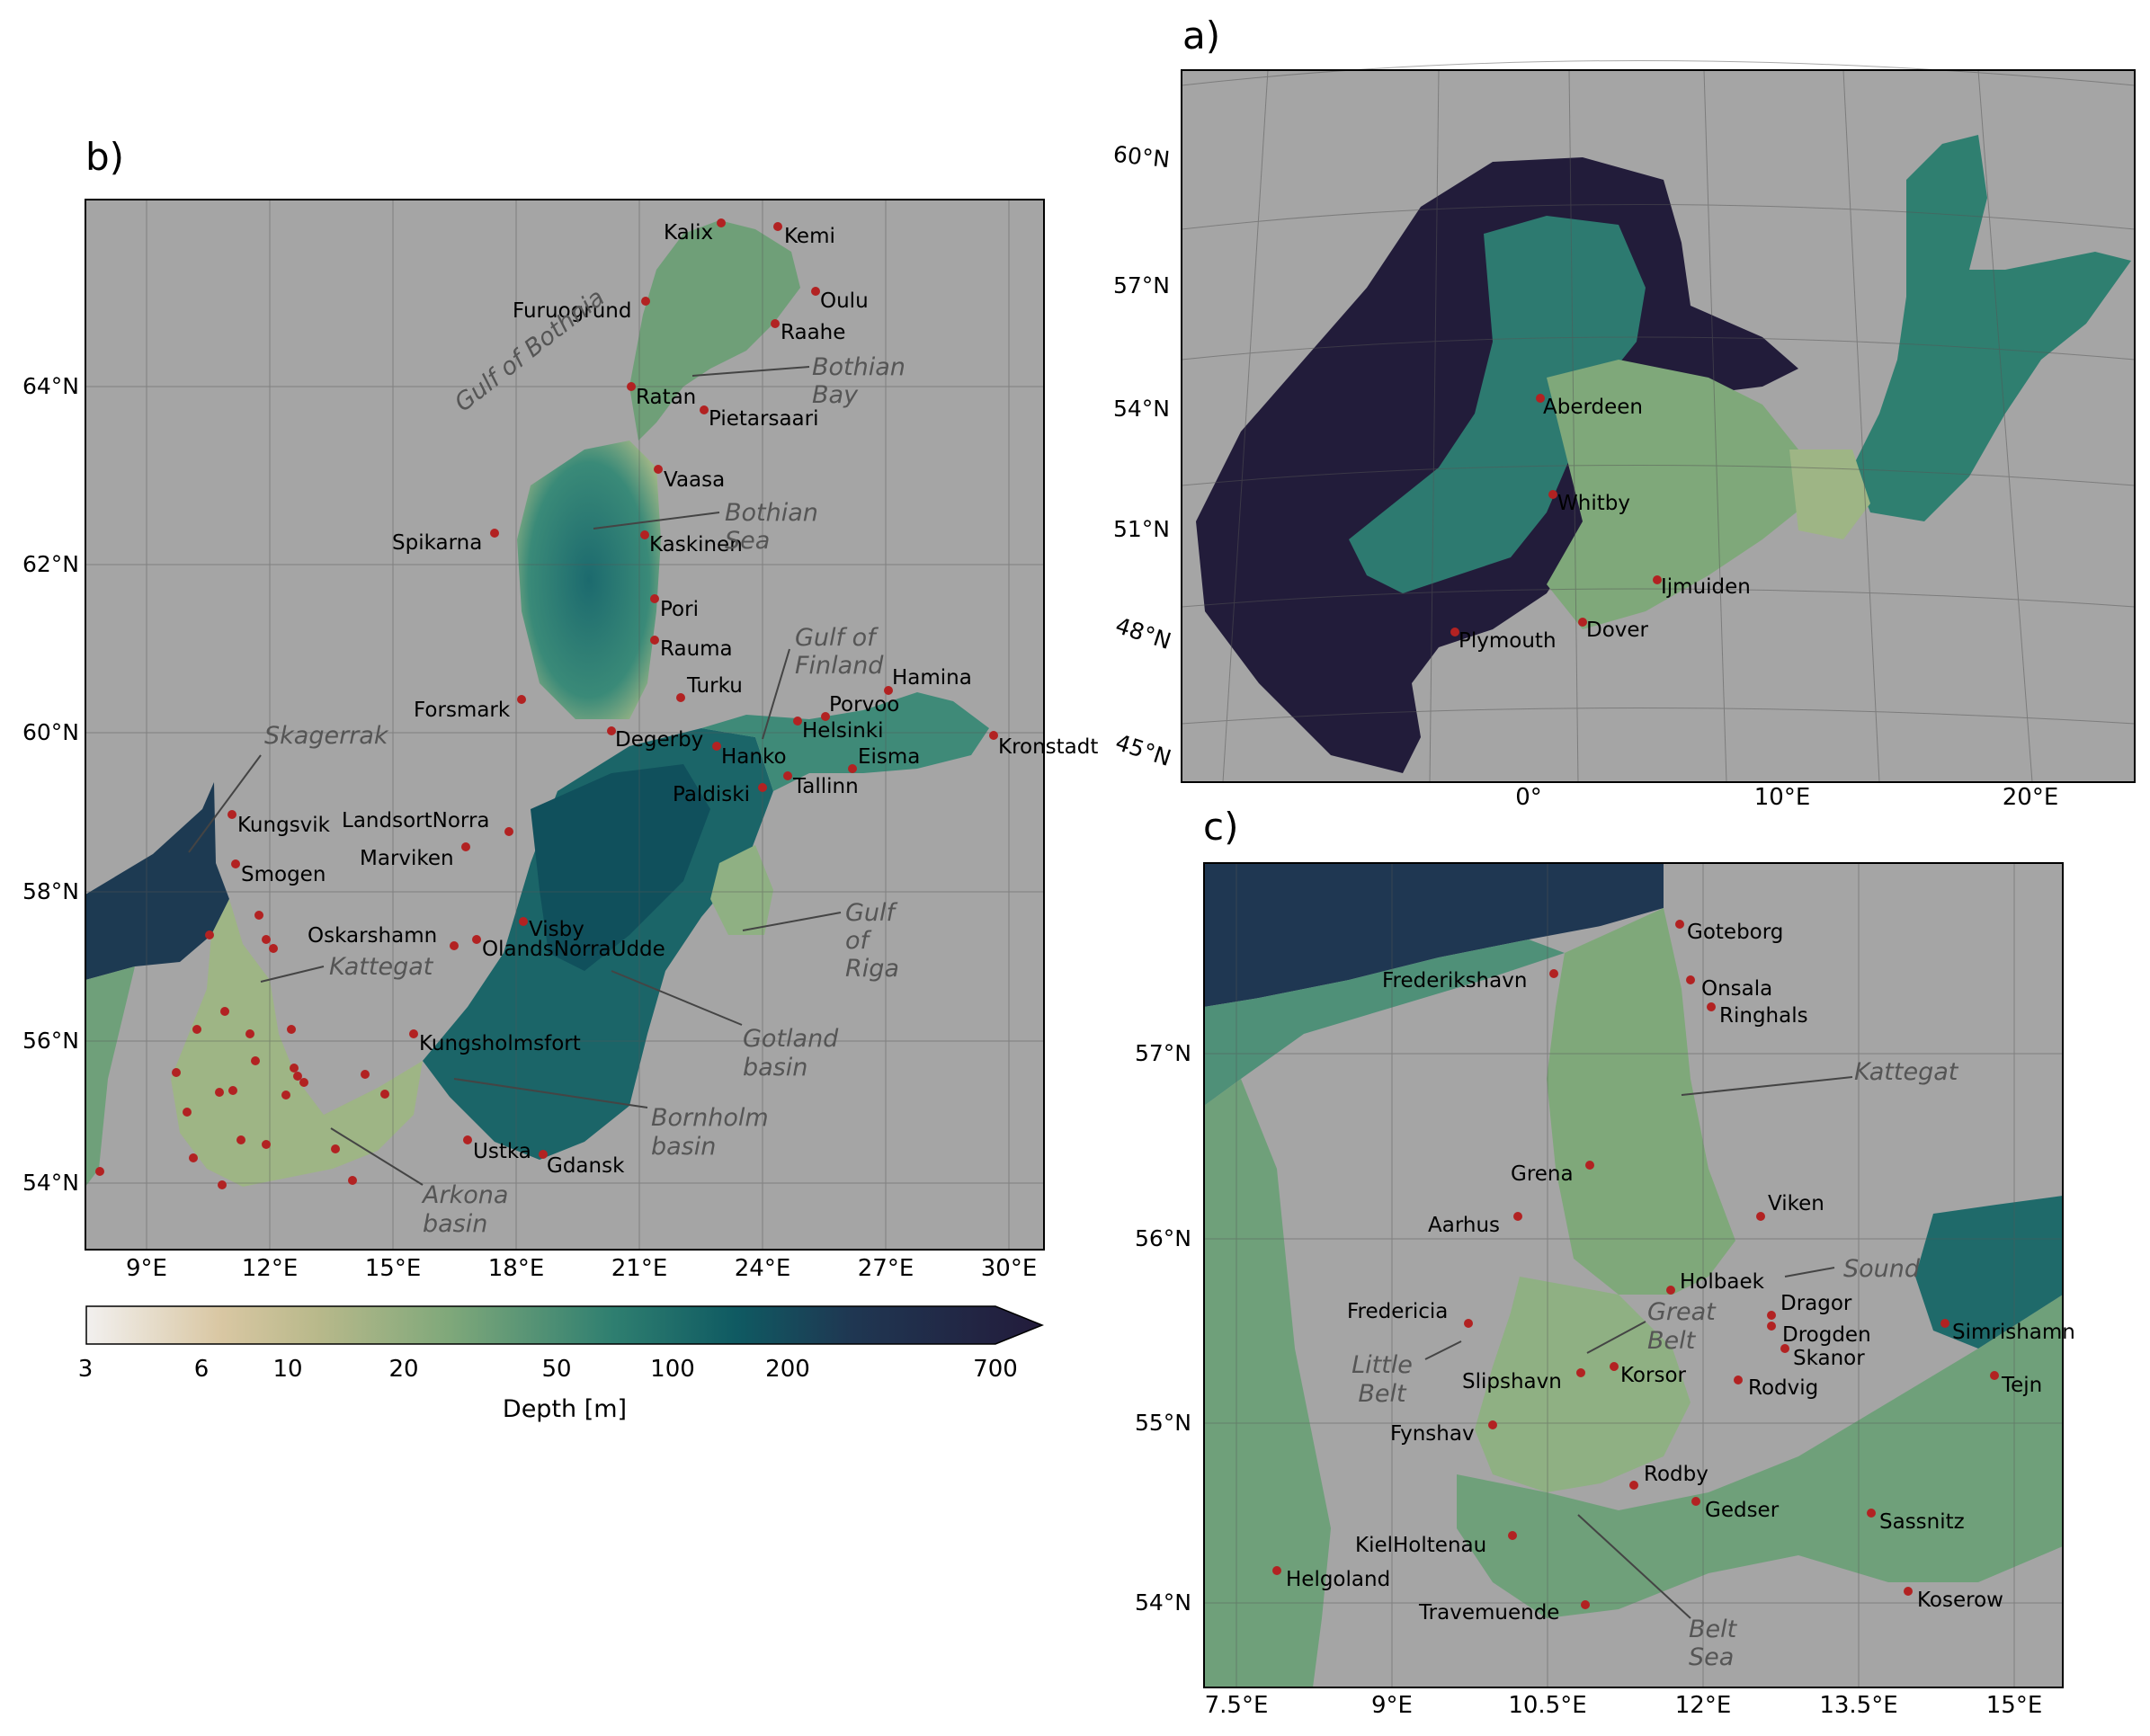 The image size is (2150, 1736). Describe the element at coordinates (502, 1151) in the screenshot. I see `station-label: Ustka` at that location.